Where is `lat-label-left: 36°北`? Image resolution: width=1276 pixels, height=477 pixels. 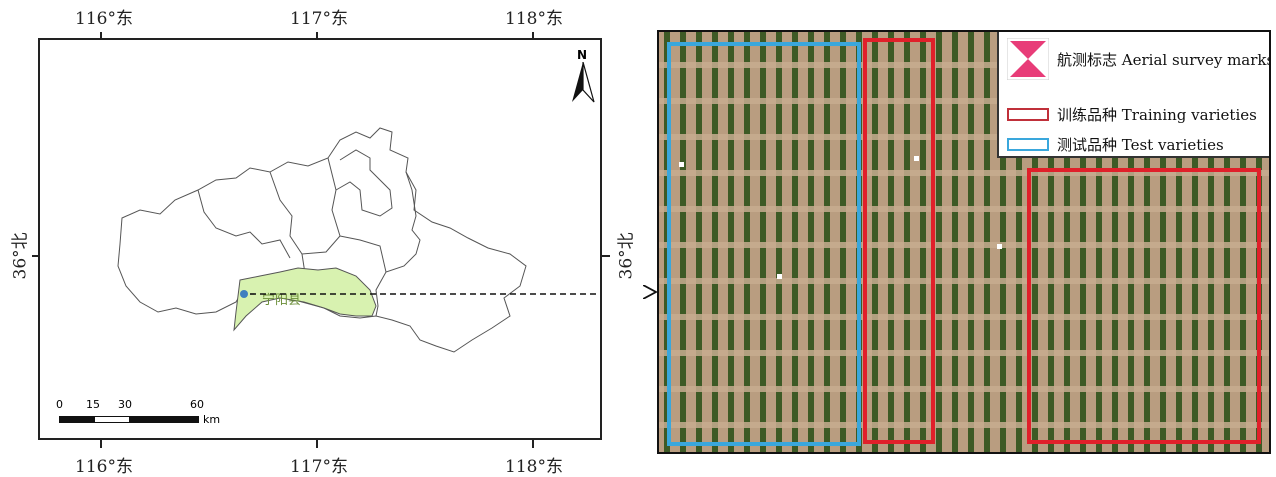 lat-label-left: 36°北 is located at coordinates (20, 256).